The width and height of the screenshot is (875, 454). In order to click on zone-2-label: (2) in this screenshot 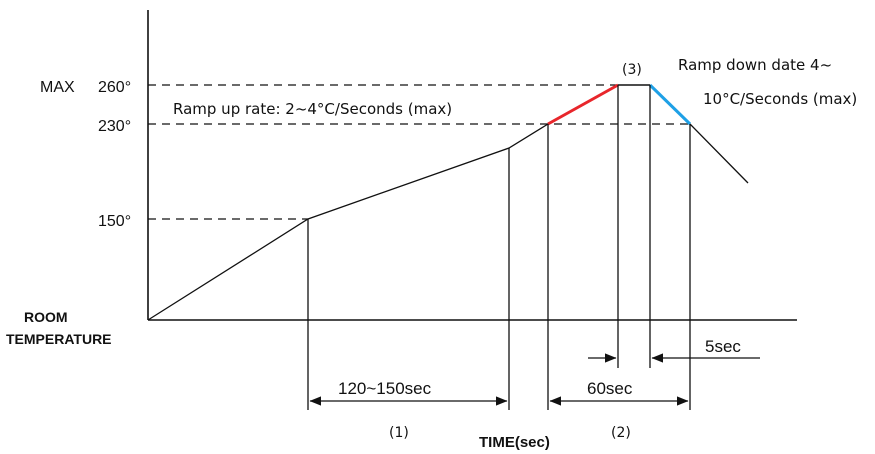, I will do `click(621, 433)`.